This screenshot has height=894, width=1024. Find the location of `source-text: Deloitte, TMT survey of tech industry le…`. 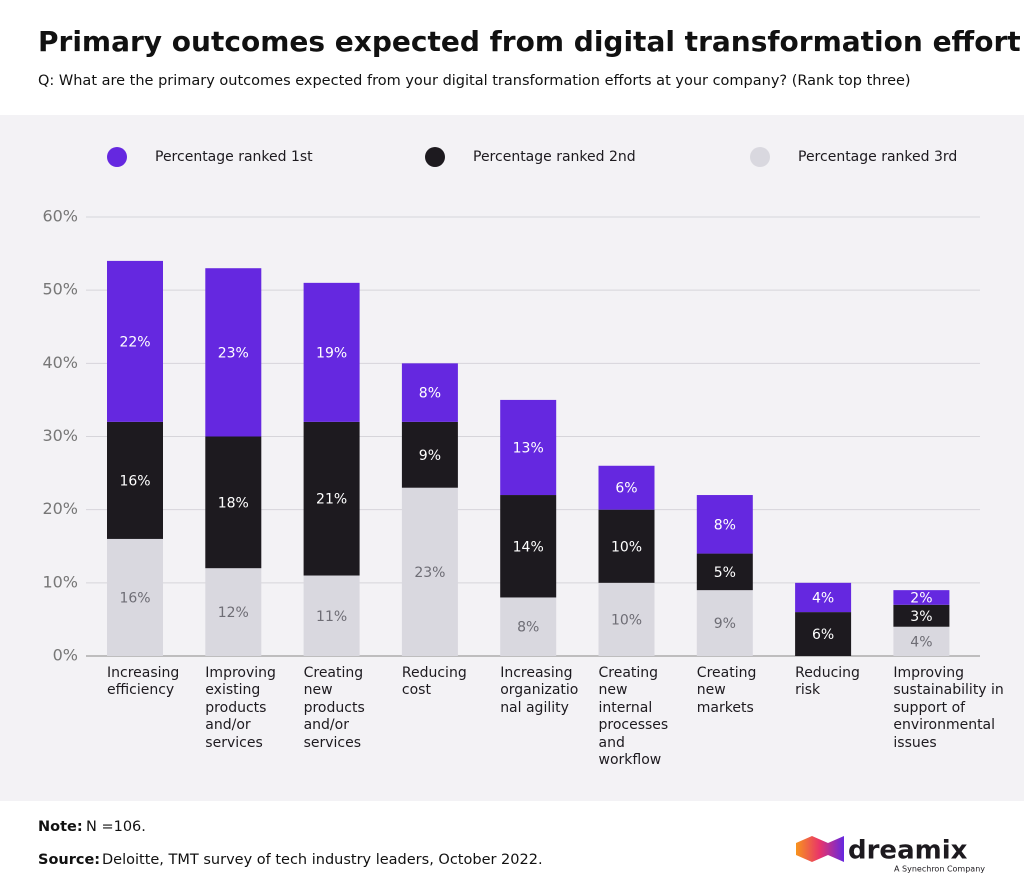

source-text: Deloitte, TMT survey of tech industry le… is located at coordinates (322, 860).